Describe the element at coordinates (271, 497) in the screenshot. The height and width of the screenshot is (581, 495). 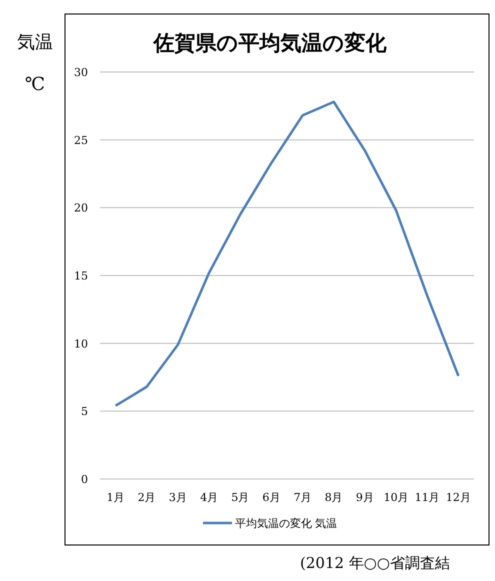
I see `x-tick-label: 6月` at that location.